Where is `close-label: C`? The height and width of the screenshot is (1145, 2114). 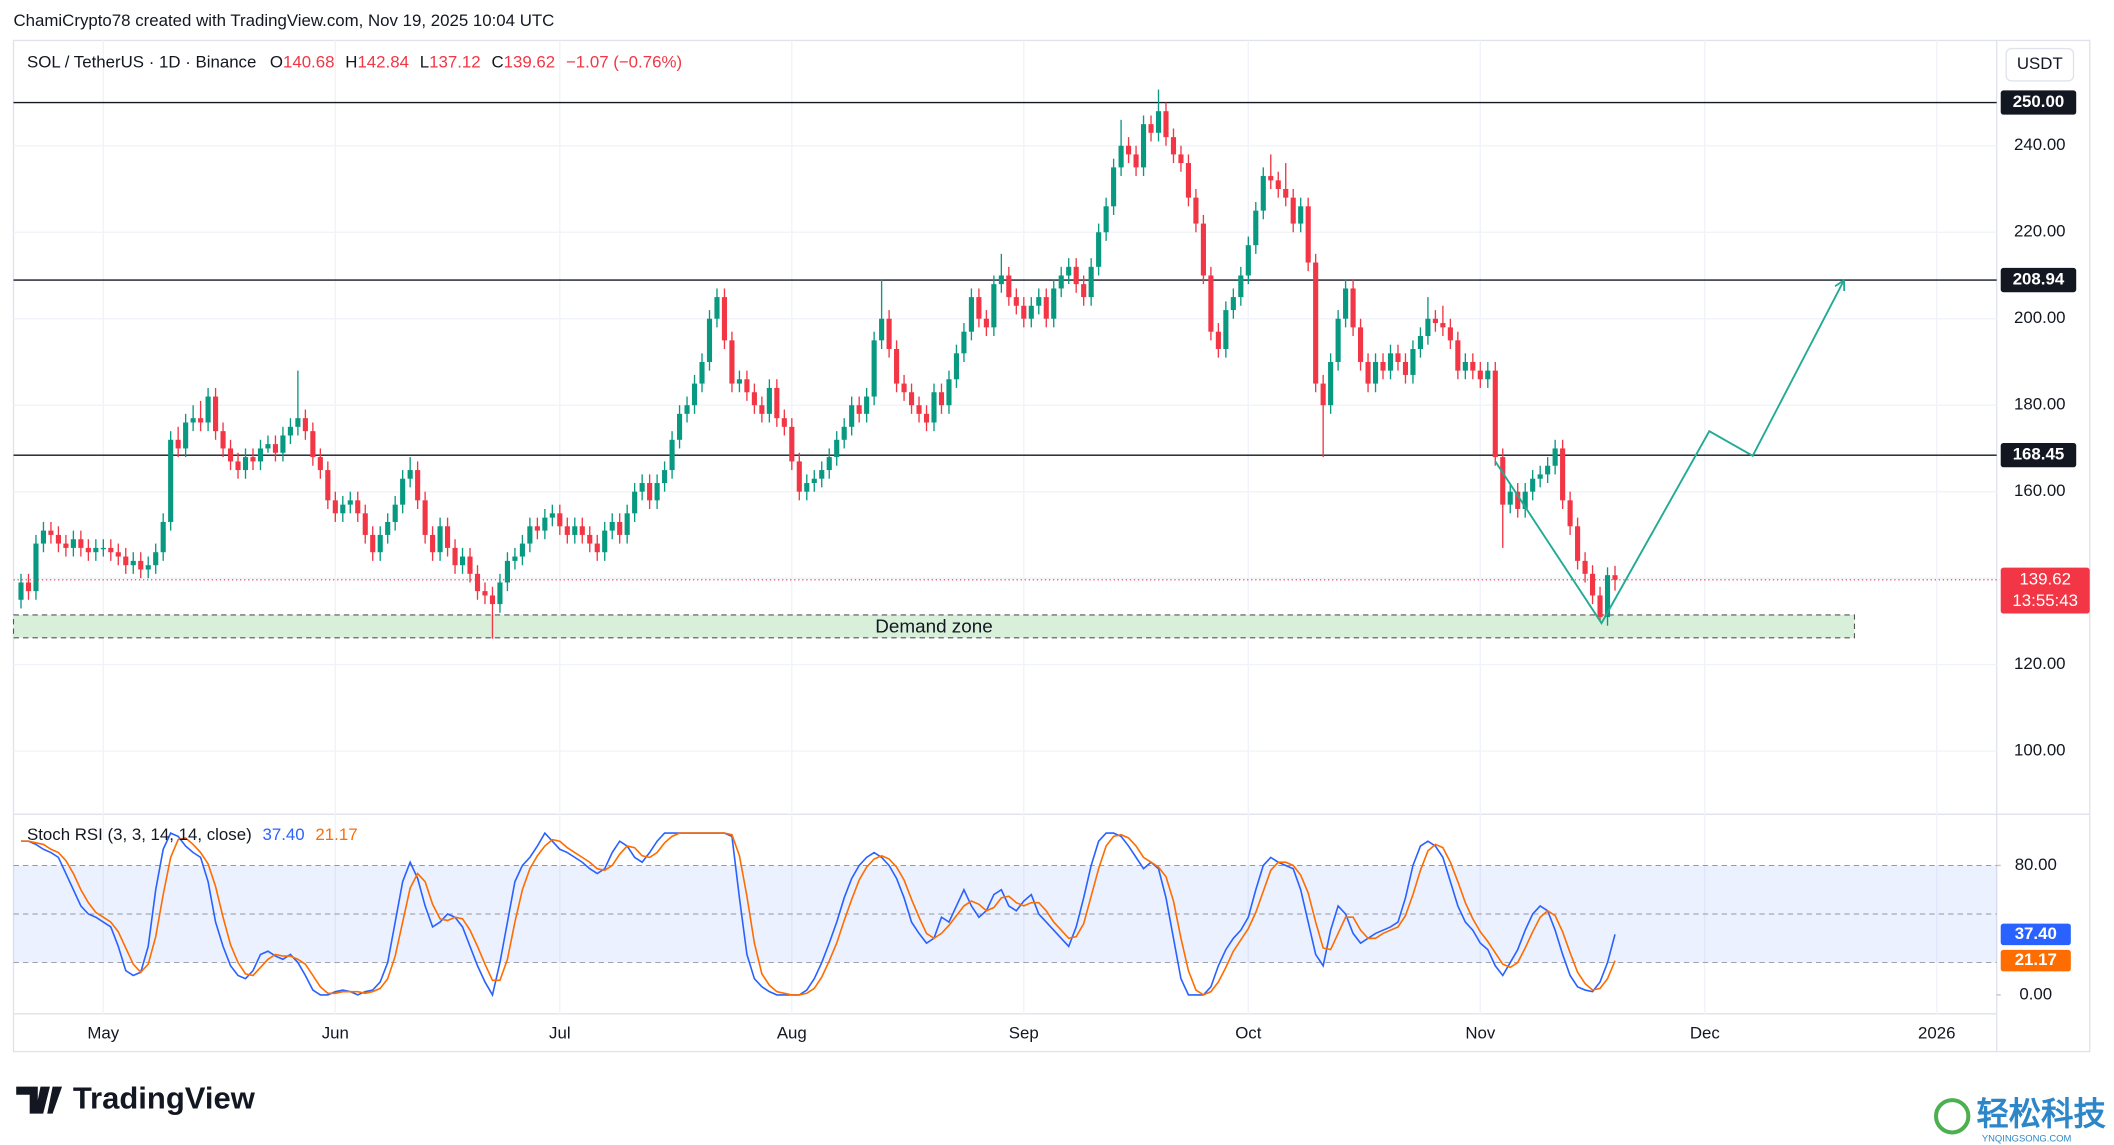
close-label: C is located at coordinates (497, 62).